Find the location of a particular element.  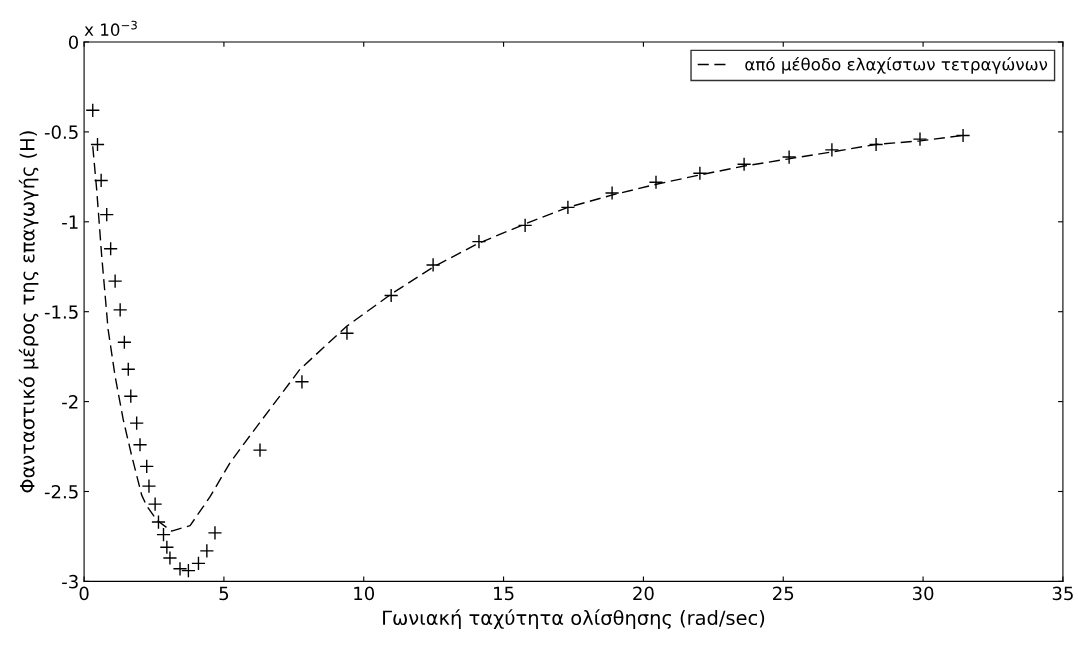

x-tick-label: 0 is located at coordinates (84, 593).